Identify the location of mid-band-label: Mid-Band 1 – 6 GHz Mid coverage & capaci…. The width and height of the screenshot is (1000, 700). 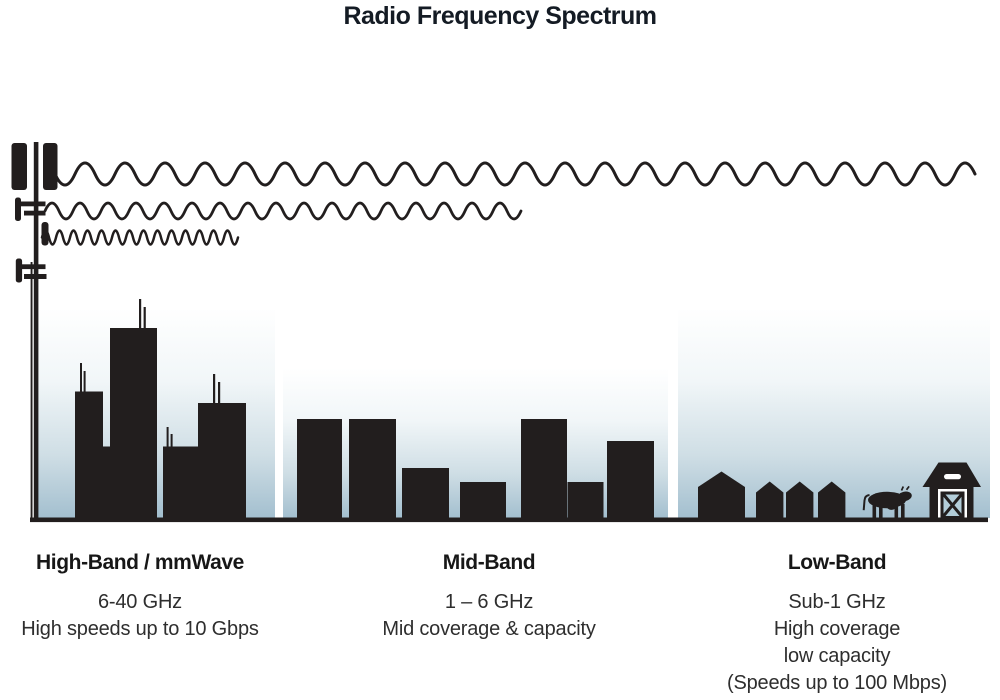
(489, 597).